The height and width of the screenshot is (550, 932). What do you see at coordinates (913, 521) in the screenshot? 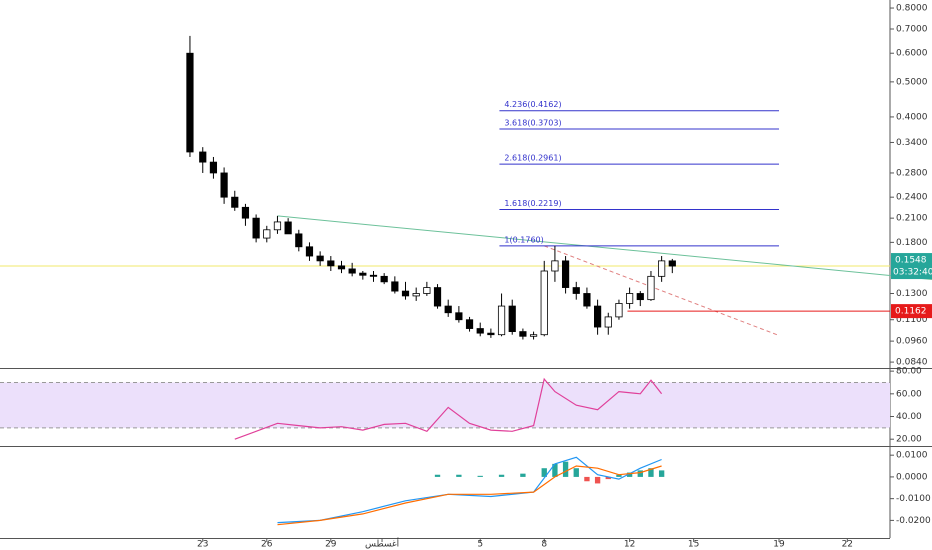
I see `y-tick-label: -0.0200` at bounding box center [913, 521].